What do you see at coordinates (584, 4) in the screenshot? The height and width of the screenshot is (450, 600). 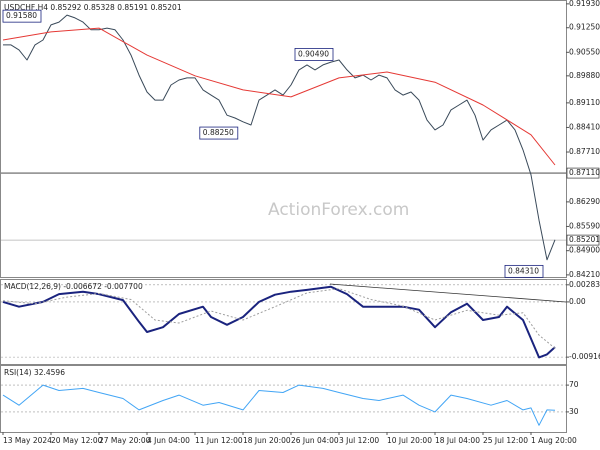 I see `y-tick-label: 0.91930` at bounding box center [584, 4].